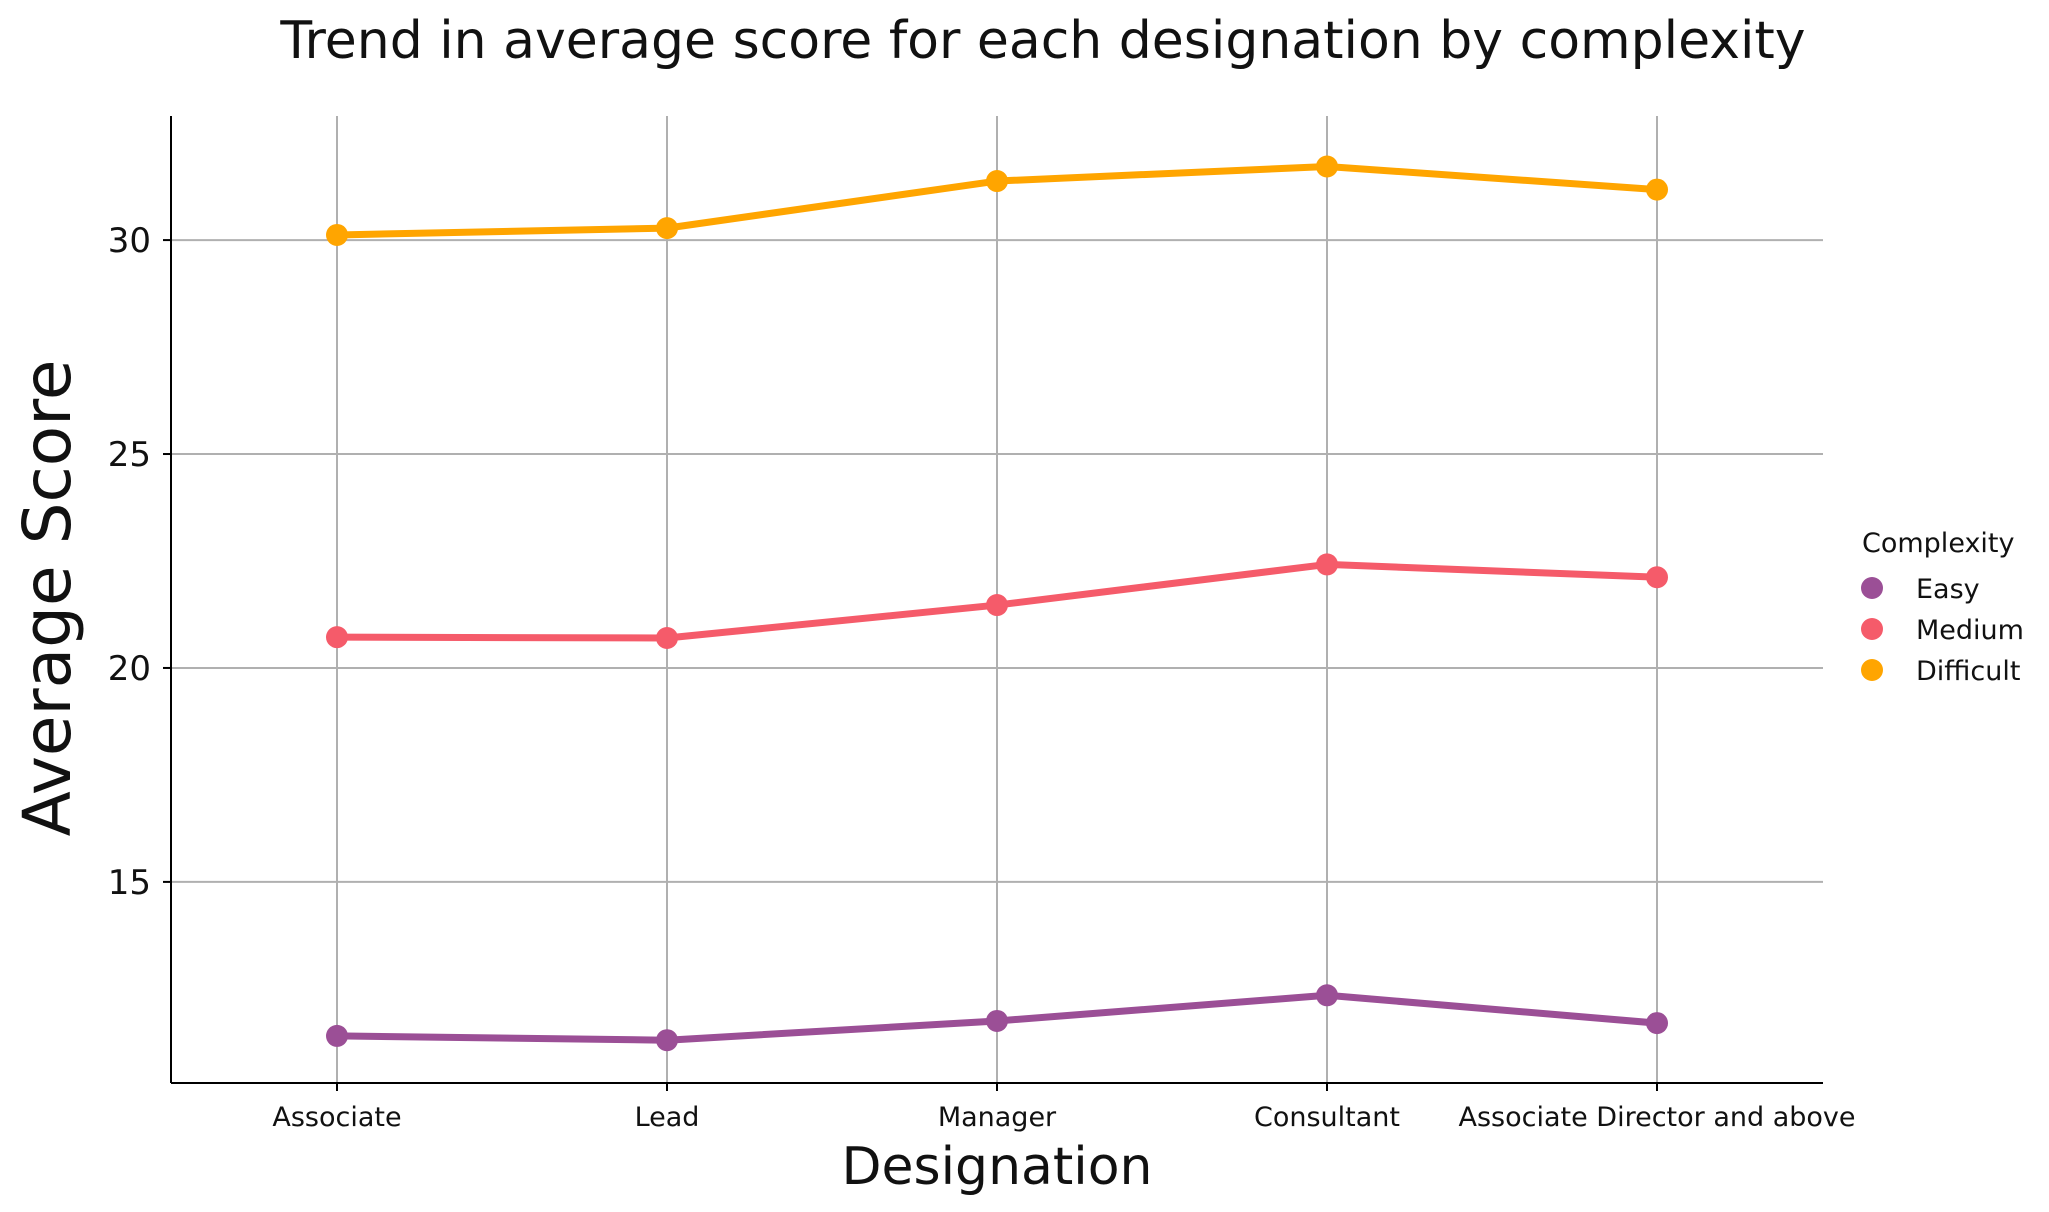 Image resolution: width=2049 pixels, height=1212 pixels. I want to click on series-easy, so click(997, 1018).